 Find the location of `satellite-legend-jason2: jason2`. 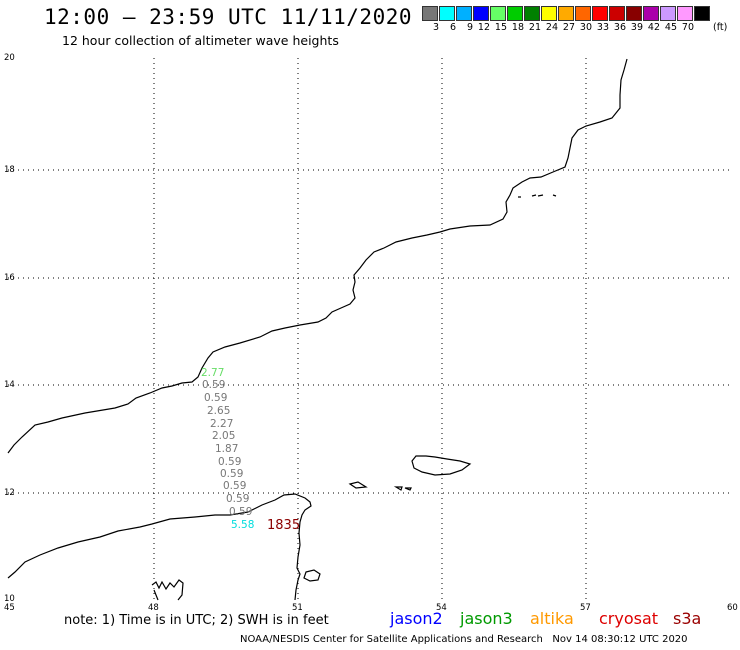

satellite-legend-jason2: jason2 is located at coordinates (416, 618).